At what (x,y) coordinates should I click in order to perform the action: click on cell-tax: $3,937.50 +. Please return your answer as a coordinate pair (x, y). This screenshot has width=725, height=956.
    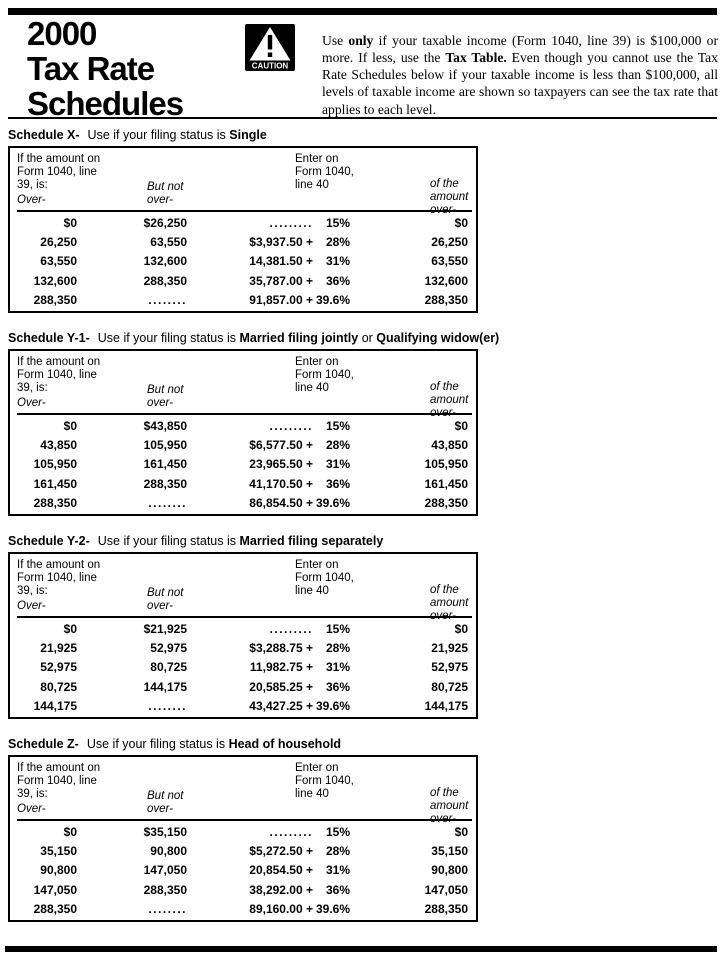
    Looking at the image, I should click on (281, 242).